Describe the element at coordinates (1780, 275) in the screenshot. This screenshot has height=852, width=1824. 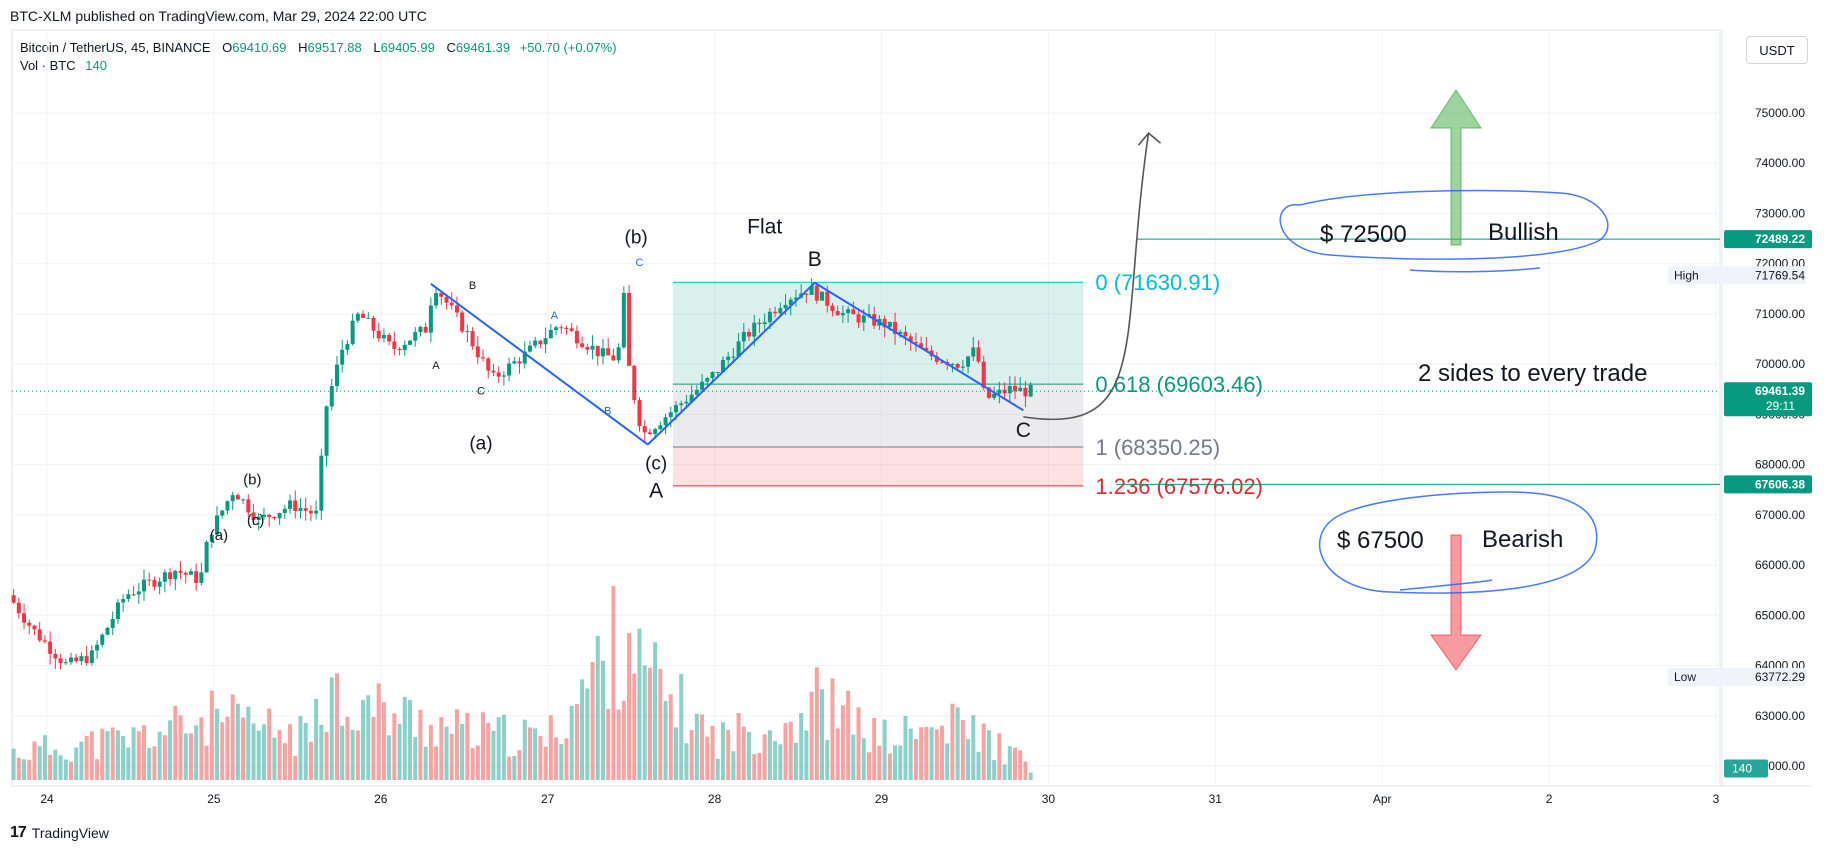
I see `high-price-text: 71769.54` at that location.